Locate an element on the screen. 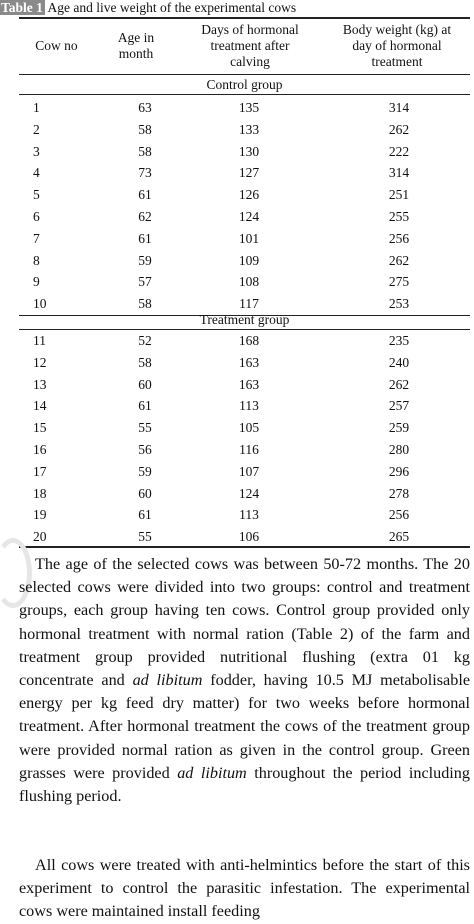 Image resolution: width=474 pixels, height=924 pixels. days-cell: 105 is located at coordinates (249, 428).